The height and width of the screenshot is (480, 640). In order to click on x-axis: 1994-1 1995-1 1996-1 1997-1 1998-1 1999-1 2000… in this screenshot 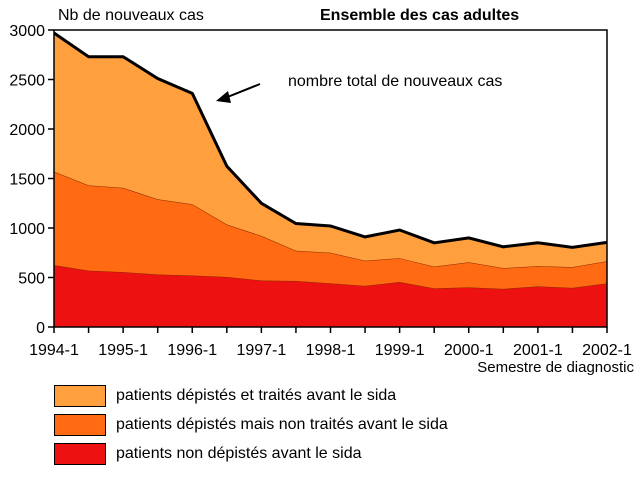, I will do `click(330, 343)`.